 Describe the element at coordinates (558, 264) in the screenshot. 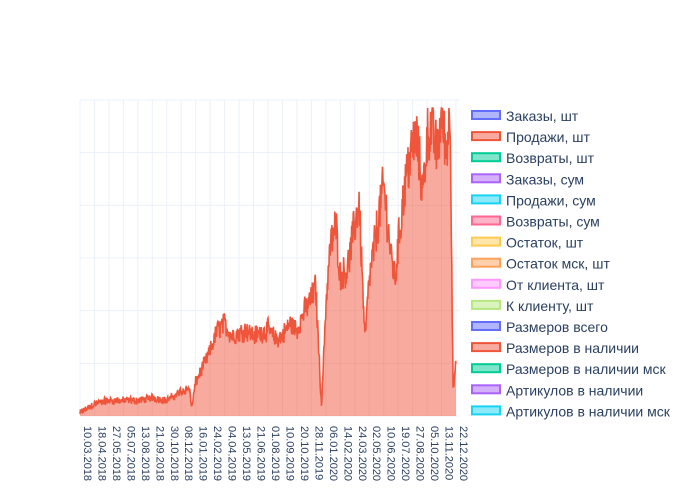

I see `legend-label: Остаток мск, шт` at that location.